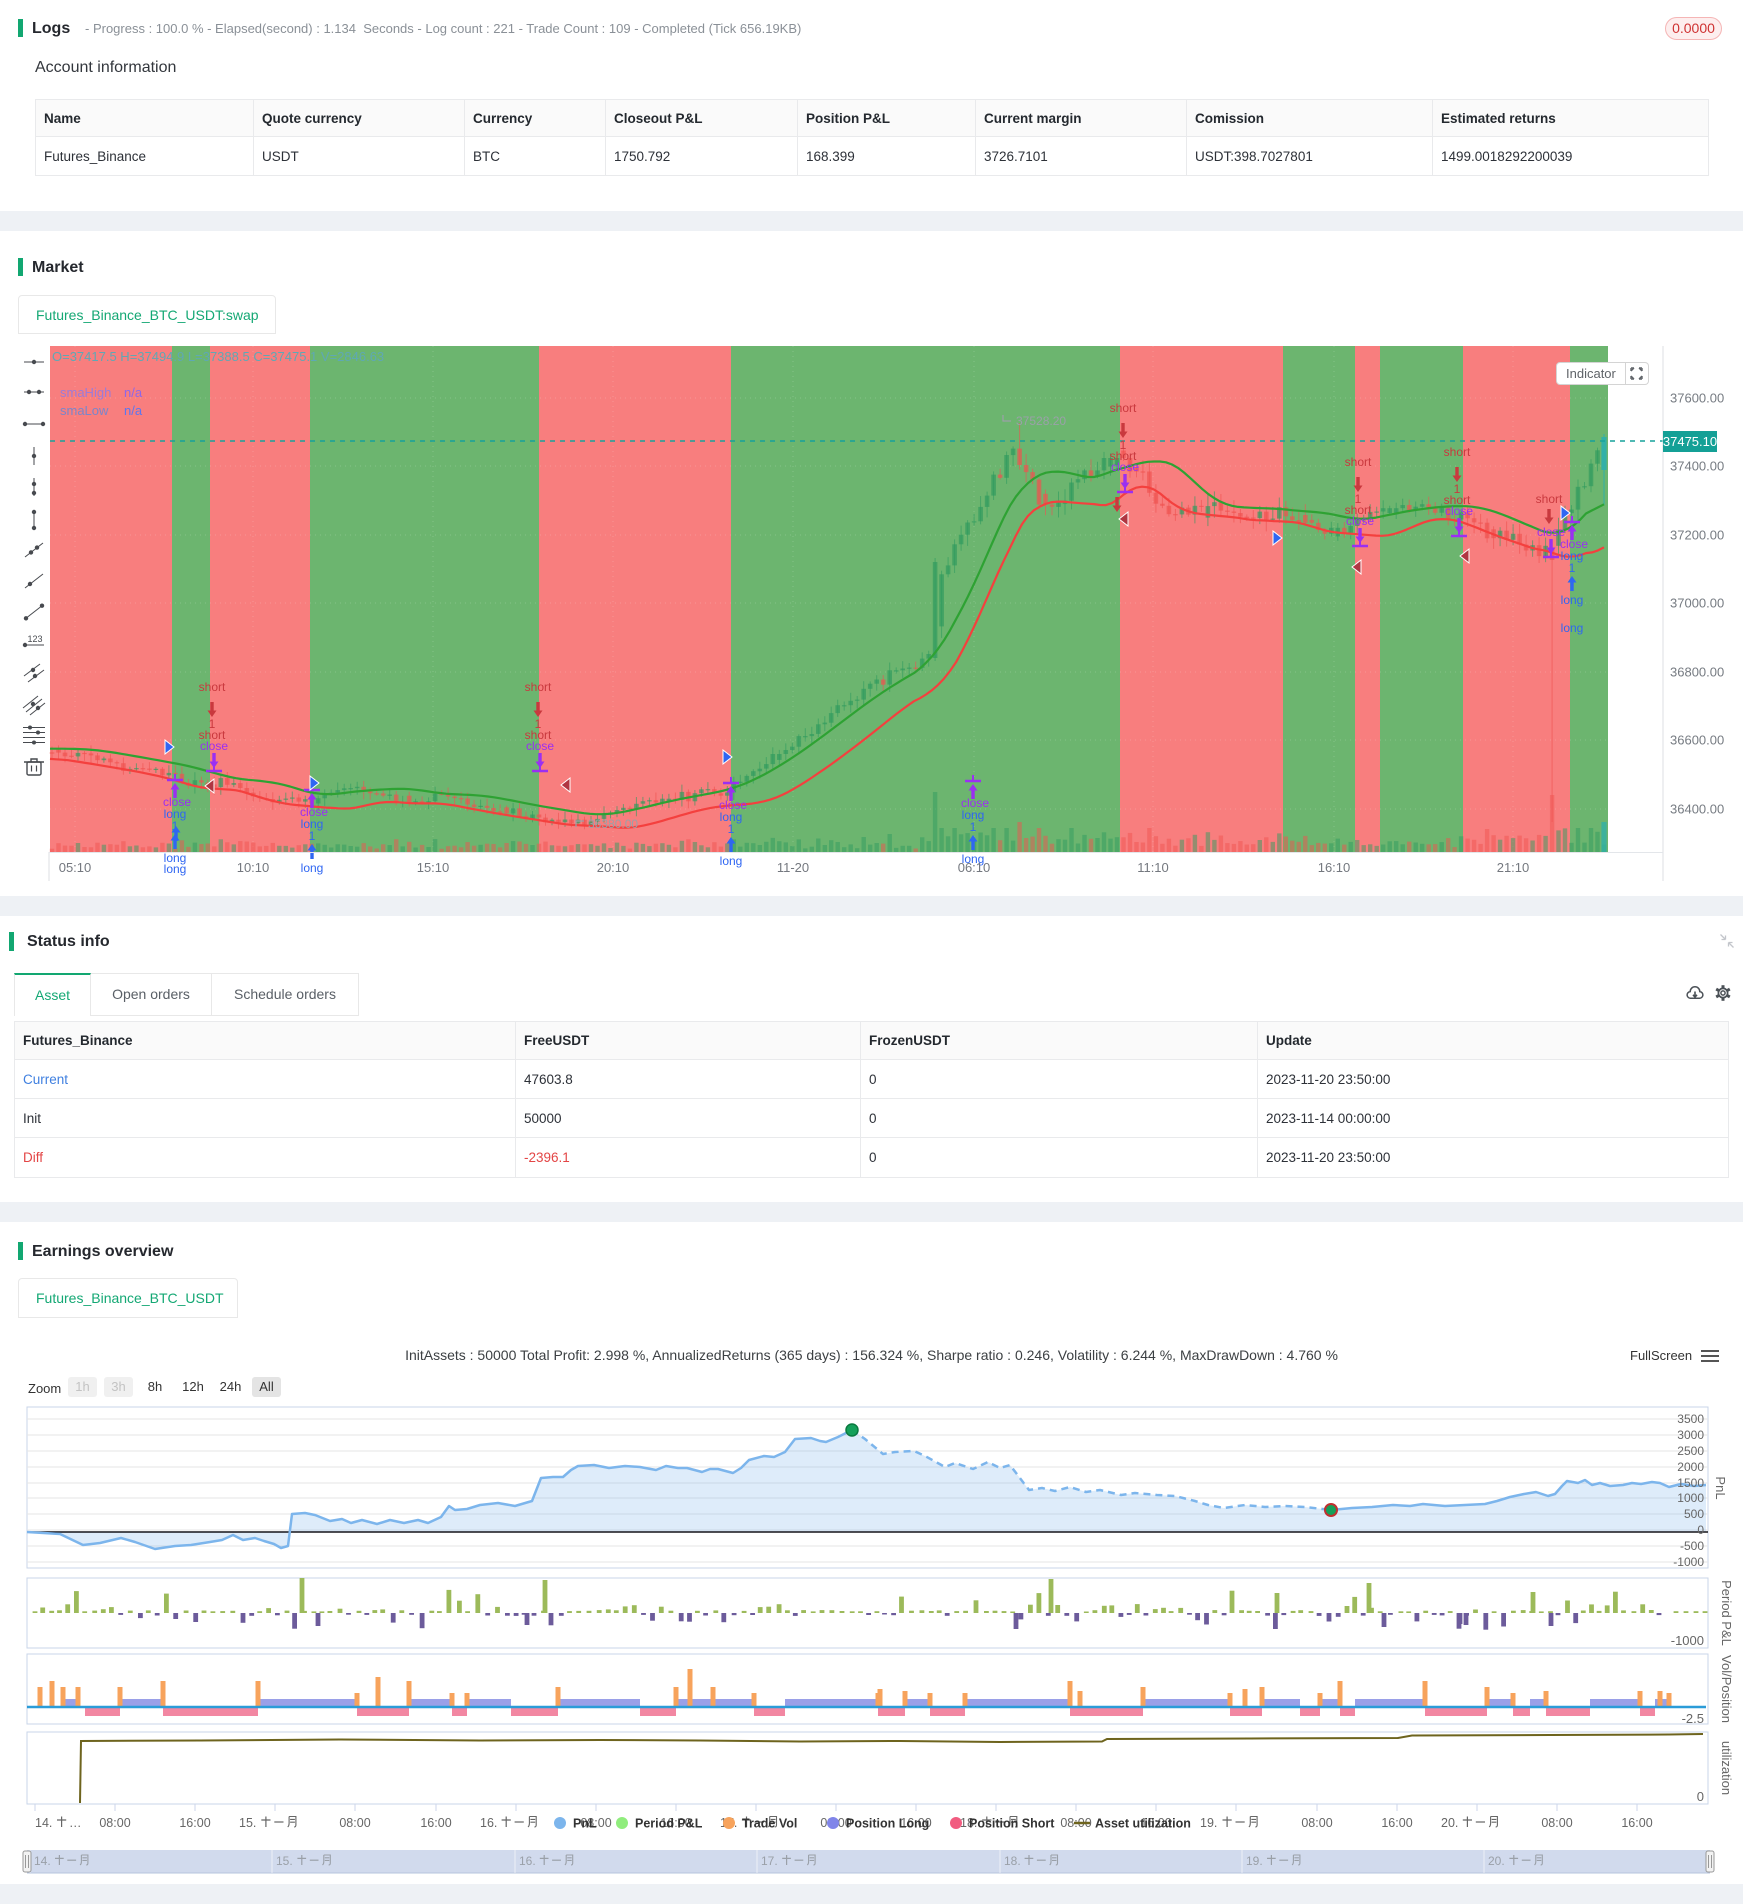 The height and width of the screenshot is (1904, 1743). What do you see at coordinates (1334, 867) in the screenshot?
I see `svg-text: 16:10` at bounding box center [1334, 867].